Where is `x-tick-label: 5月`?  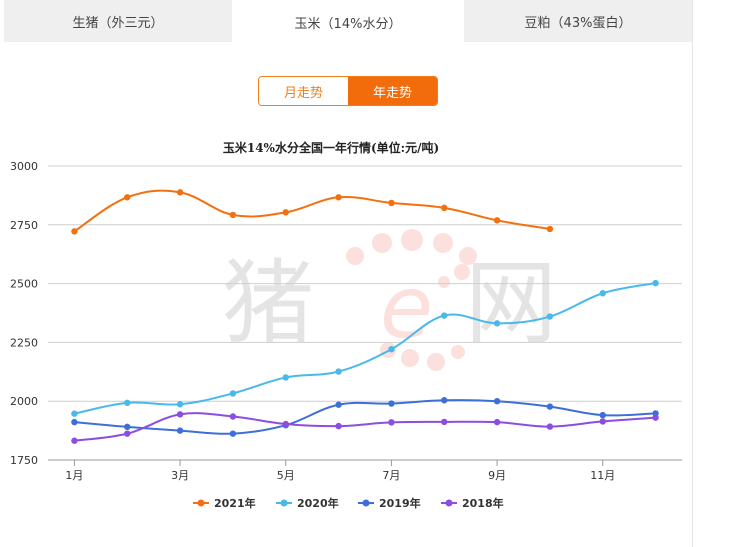
x-tick-label: 5月 is located at coordinates (286, 475).